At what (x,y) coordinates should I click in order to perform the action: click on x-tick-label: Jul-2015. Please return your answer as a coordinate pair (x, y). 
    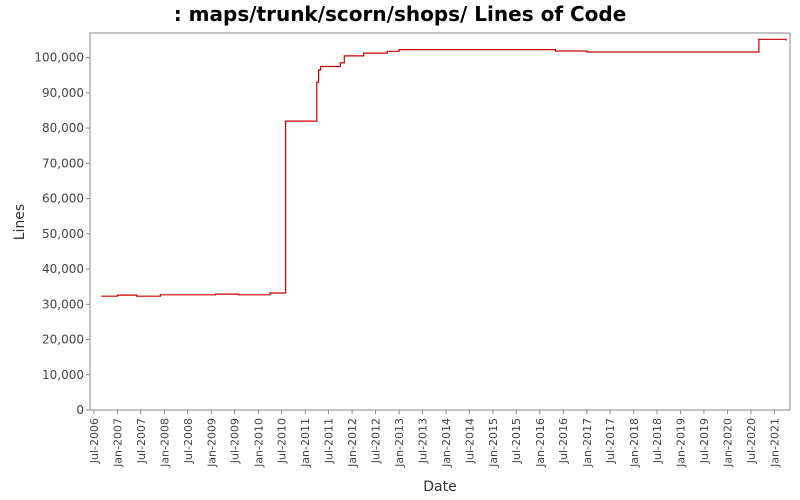
    Looking at the image, I should click on (516, 441).